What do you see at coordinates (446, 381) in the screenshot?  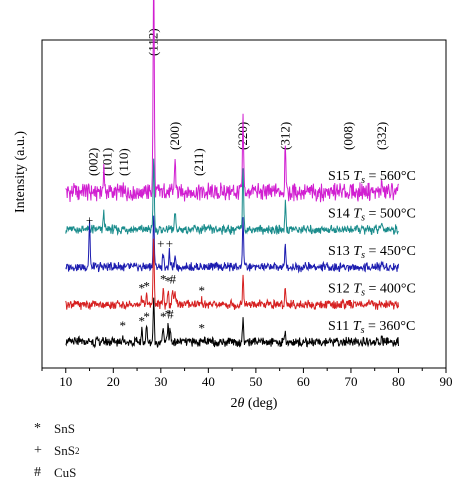 I see `x-tick-label: 90` at bounding box center [446, 381].